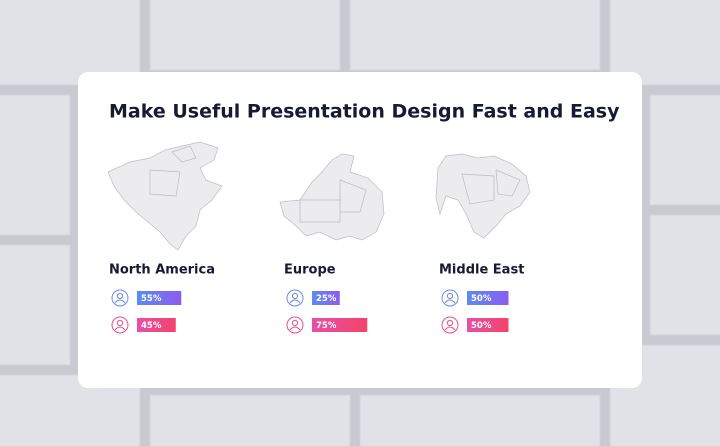  I want to click on stat-label: 75%, so click(326, 326).